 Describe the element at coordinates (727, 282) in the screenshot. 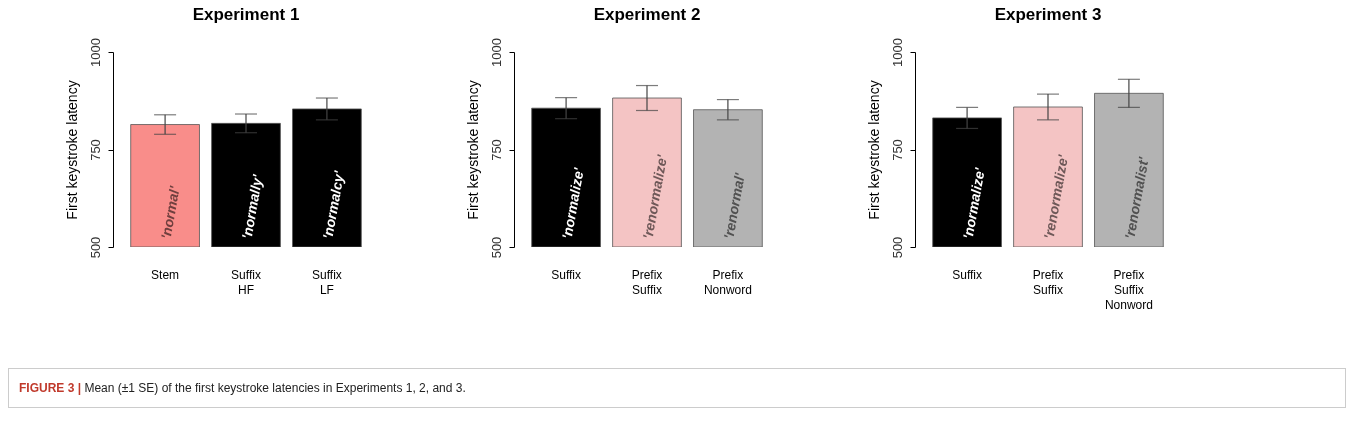

I see `x-tick-label: Prefix Nonword` at that location.